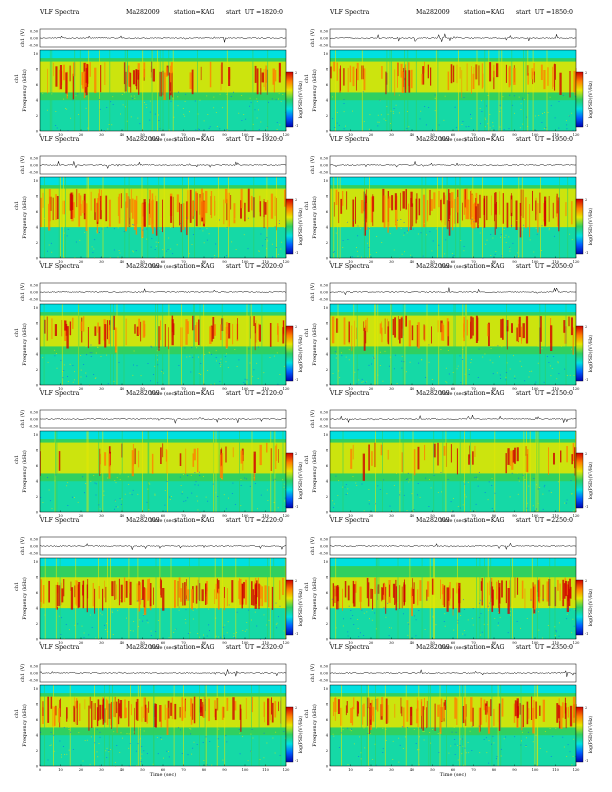 The height and width of the screenshot is (792, 612). Describe the element at coordinates (34, 46) in the screenshot. I see `amp-tick-label: -0.30` at that location.